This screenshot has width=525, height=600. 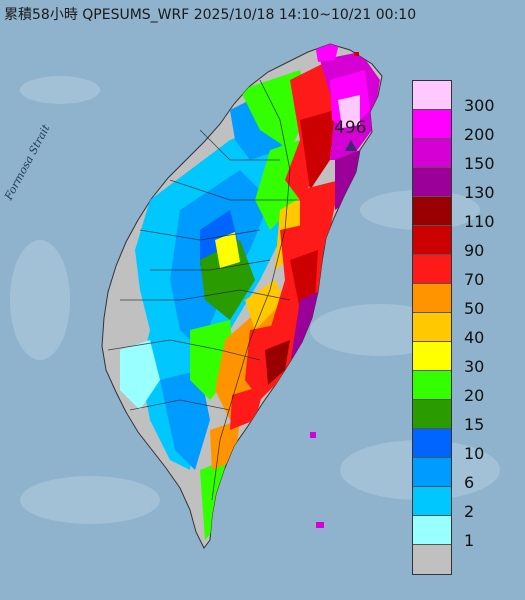 What do you see at coordinates (479, 163) in the screenshot?
I see `legend-label: 150` at bounding box center [479, 163].